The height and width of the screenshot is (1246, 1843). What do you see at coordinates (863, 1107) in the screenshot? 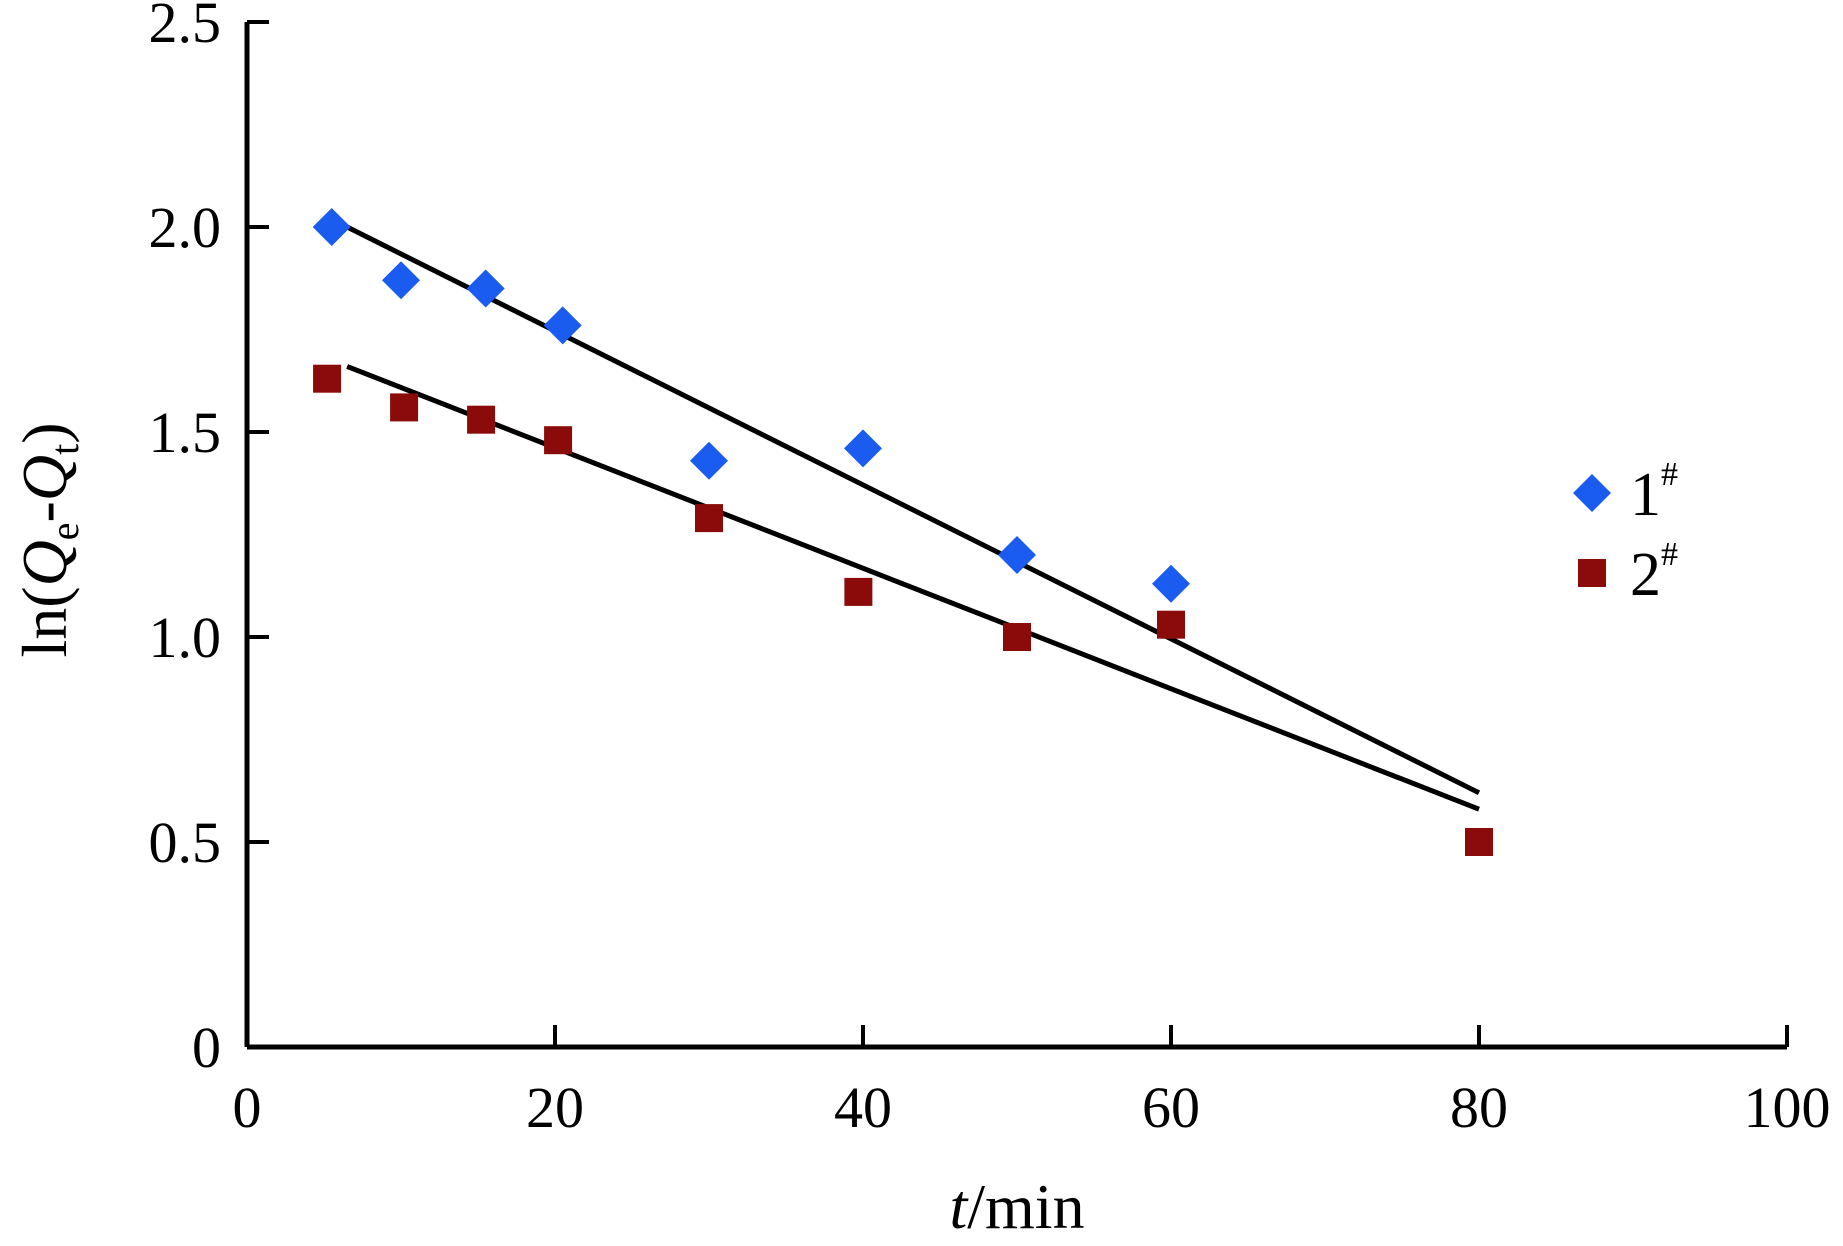
I see `x-tick-label: 40` at bounding box center [863, 1107].